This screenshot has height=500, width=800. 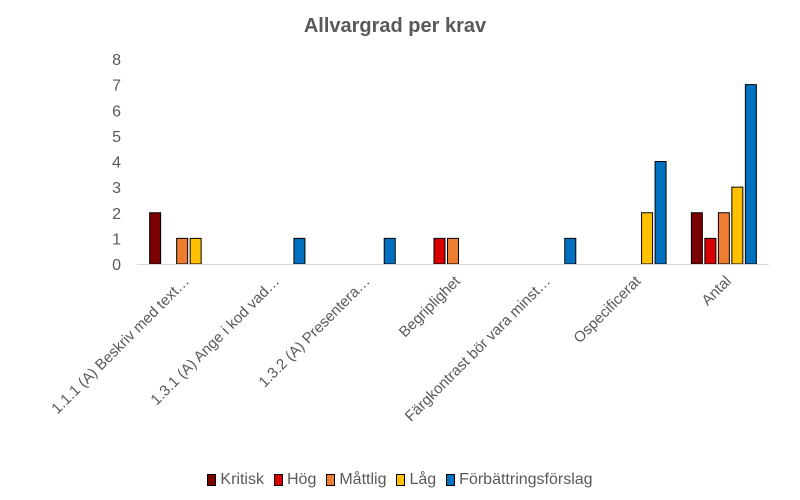 I want to click on y-tick-label: 4, so click(x=116, y=163).